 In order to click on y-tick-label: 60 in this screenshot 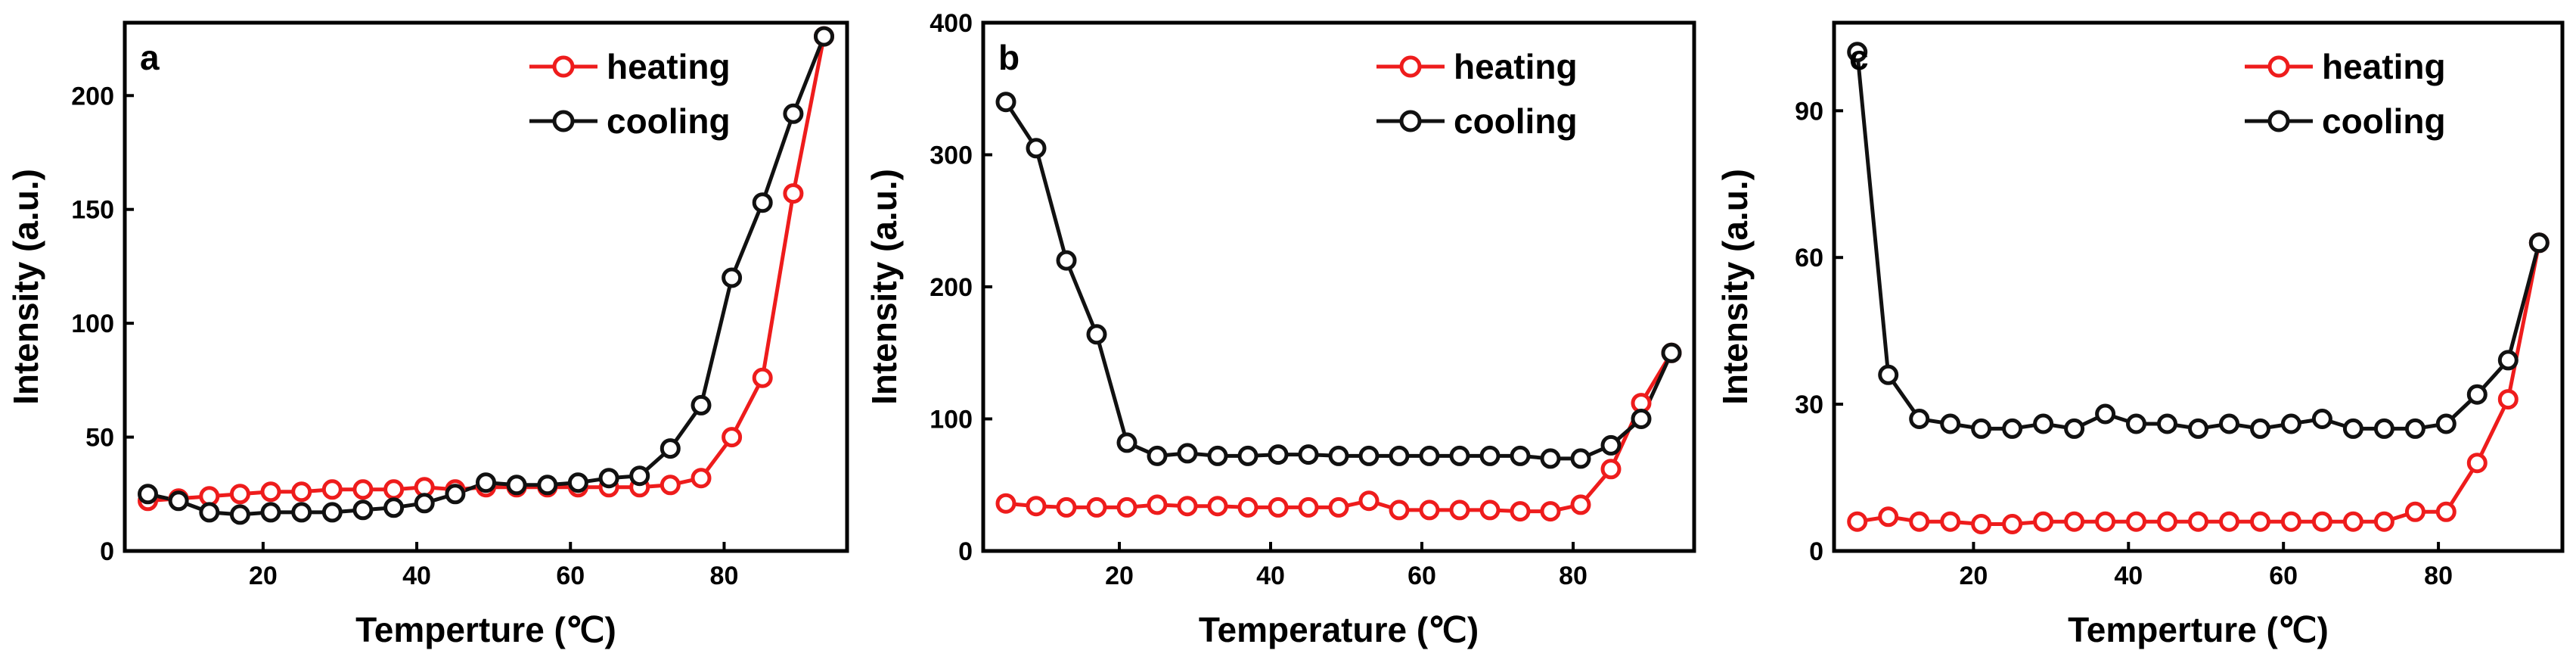, I will do `click(1809, 258)`.